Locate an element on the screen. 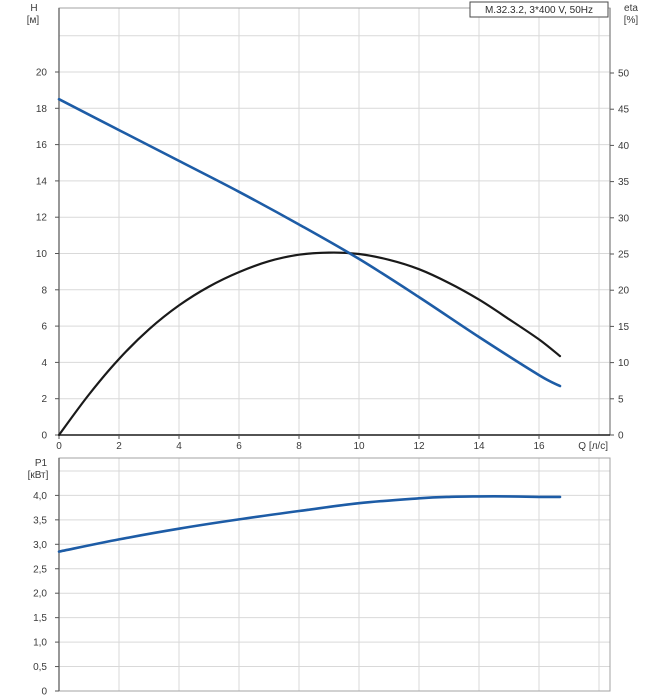  pump-model-label: M.32.3.2, 3*400 V, 50Hz is located at coordinates (539, 10).